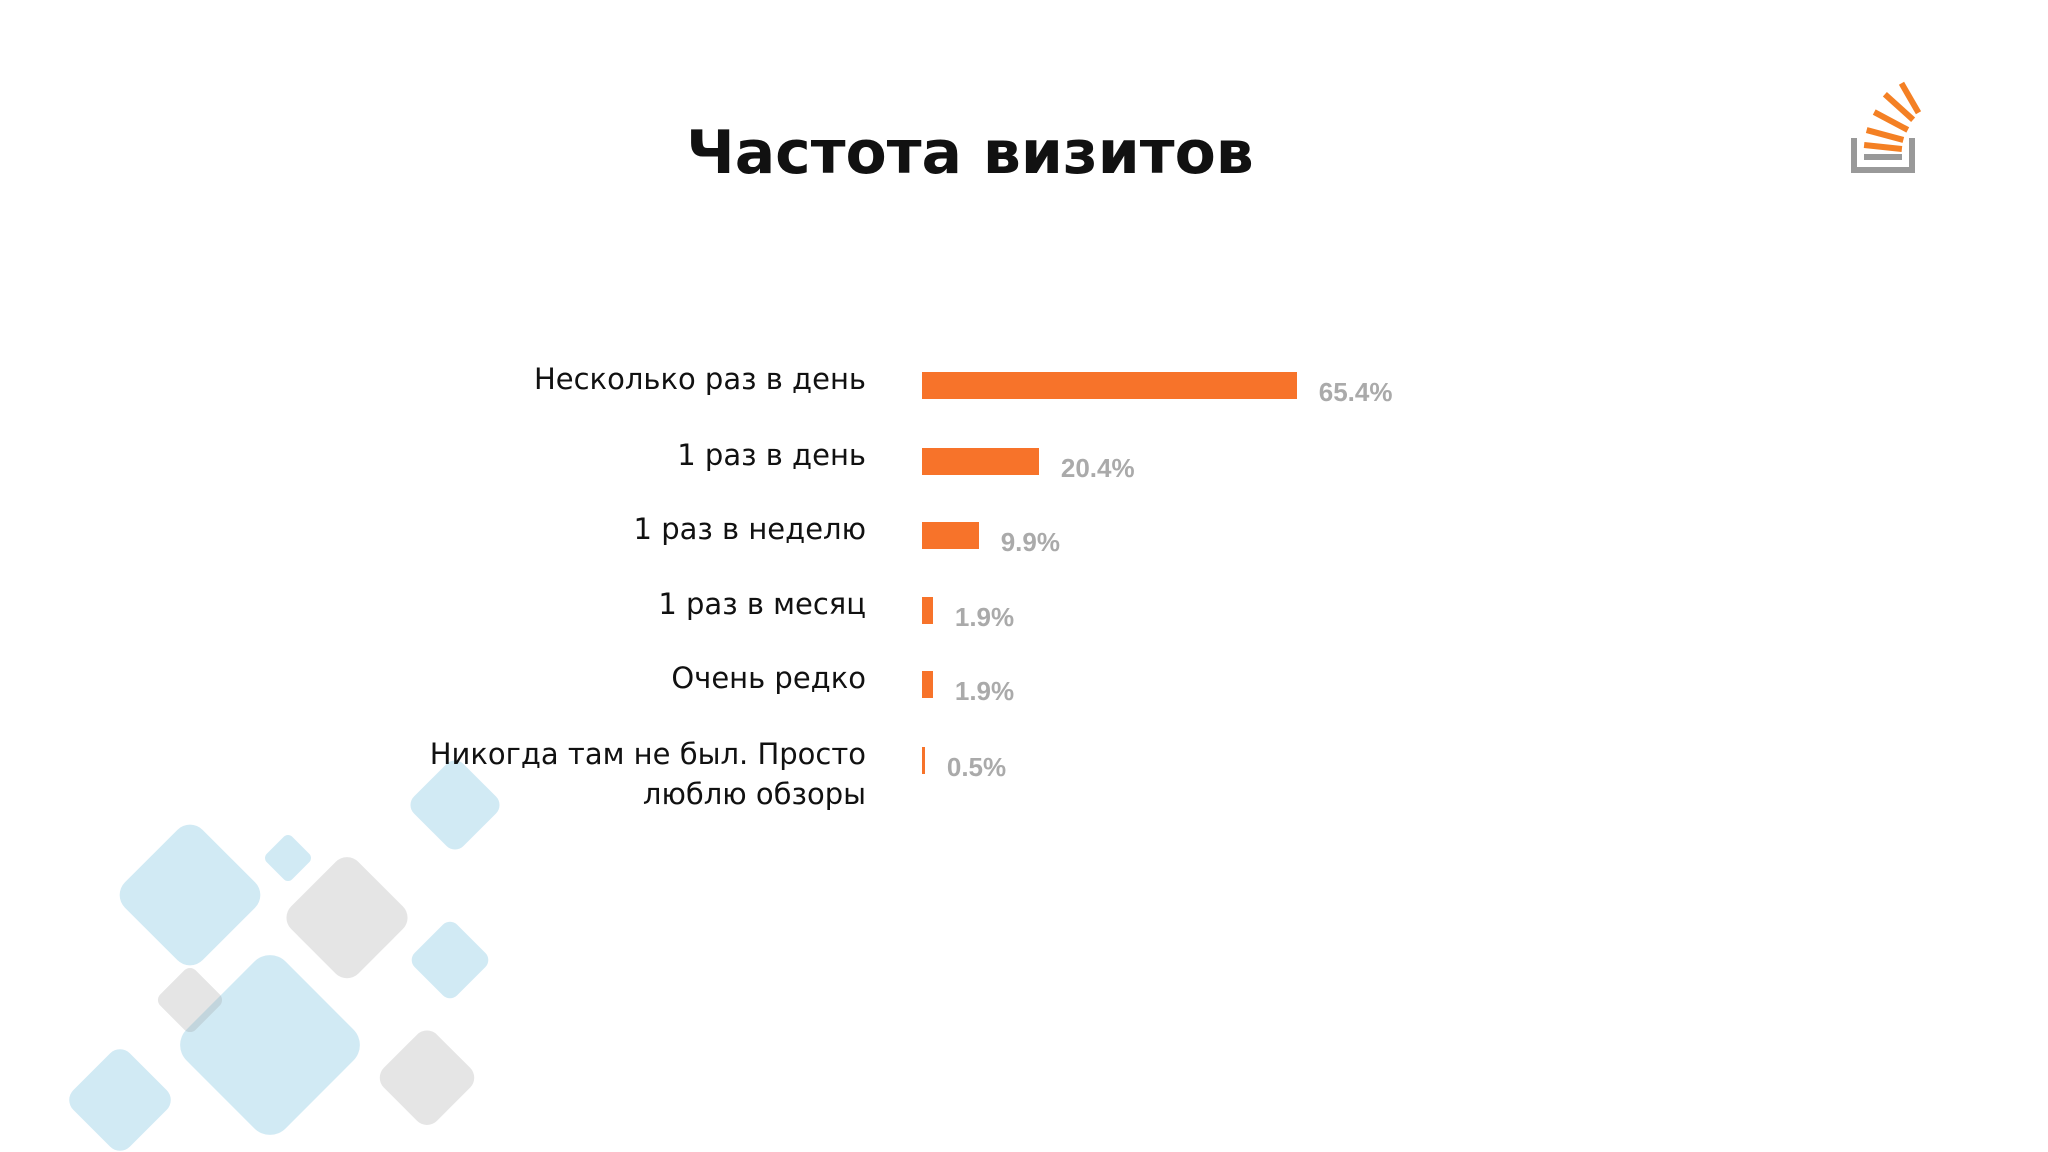 This screenshot has width=2048, height=1152. What do you see at coordinates (1355, 392) in the screenshot?
I see `value-label: 65.4%` at bounding box center [1355, 392].